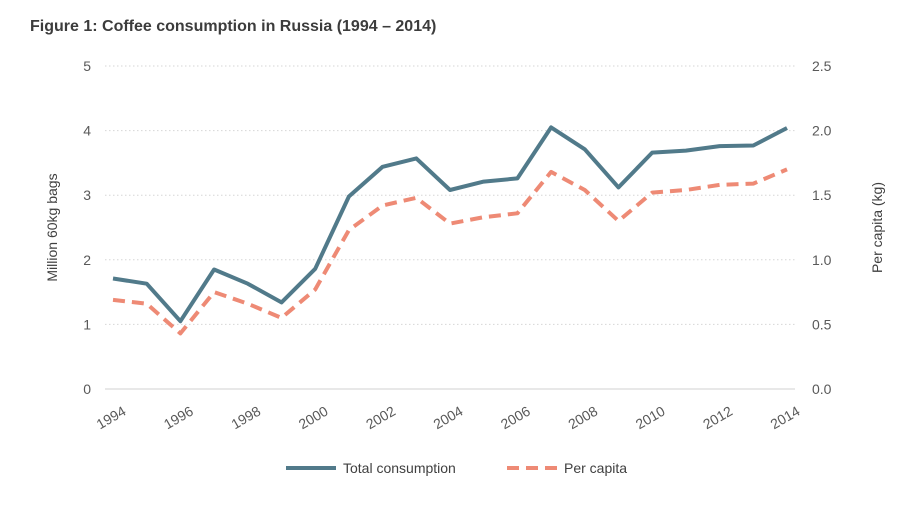 The width and height of the screenshot is (923, 509). What do you see at coordinates (87, 389) in the screenshot?
I see `y-left-tick-label: 0` at bounding box center [87, 389].